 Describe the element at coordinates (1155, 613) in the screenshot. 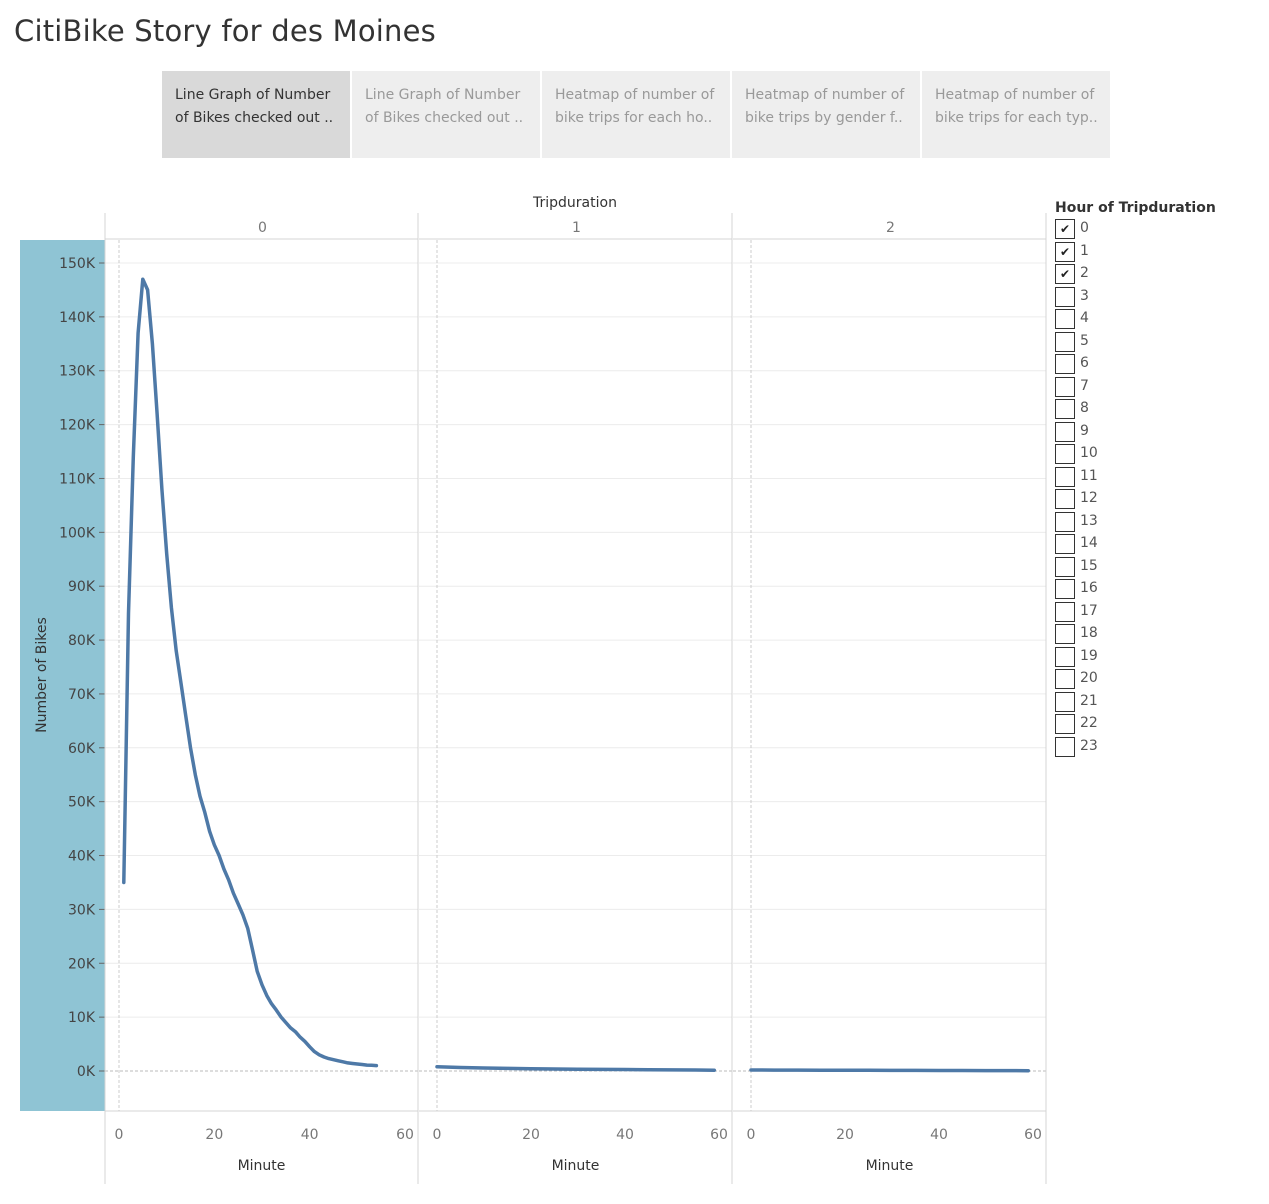

I see `legend-item-17: 17` at that location.